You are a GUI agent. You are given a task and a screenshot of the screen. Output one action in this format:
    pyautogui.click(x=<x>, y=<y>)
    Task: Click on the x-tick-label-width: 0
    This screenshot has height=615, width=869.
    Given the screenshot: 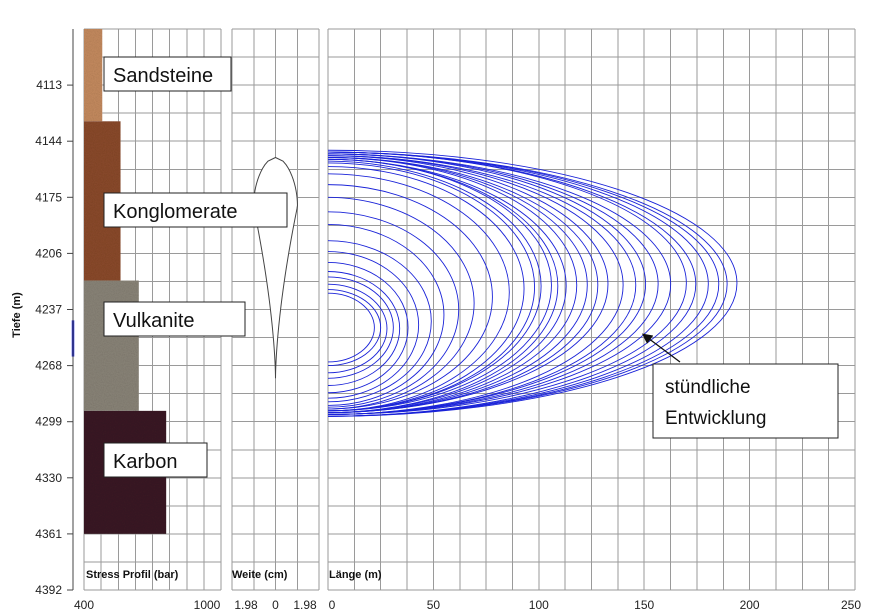 What is the action you would take?
    pyautogui.click(x=275, y=605)
    